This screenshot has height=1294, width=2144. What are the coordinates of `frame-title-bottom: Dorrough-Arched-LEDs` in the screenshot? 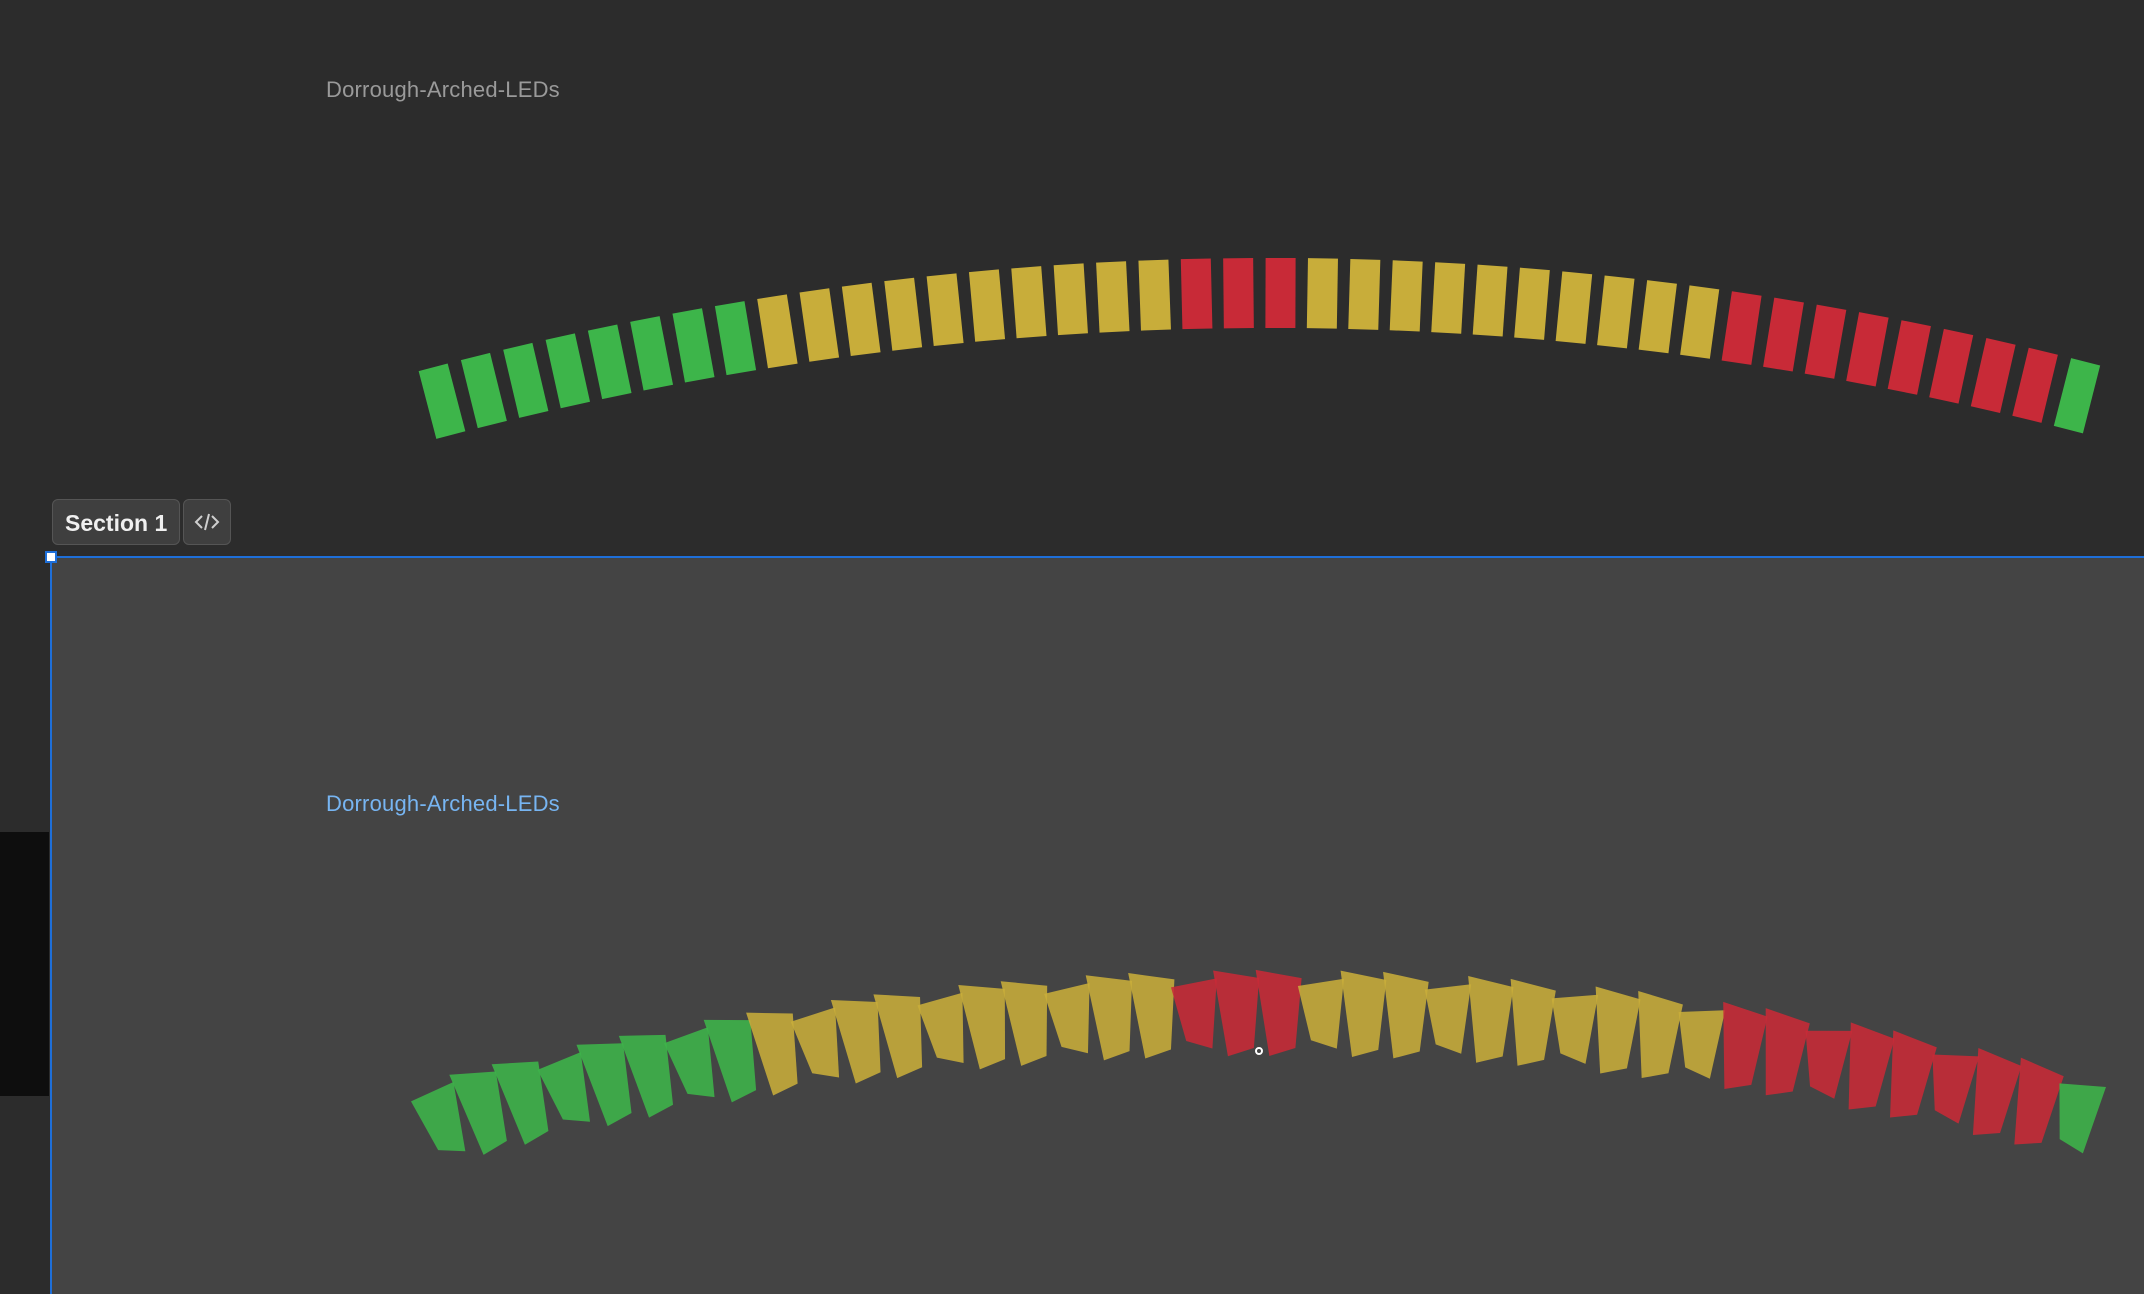 It's located at (443, 803).